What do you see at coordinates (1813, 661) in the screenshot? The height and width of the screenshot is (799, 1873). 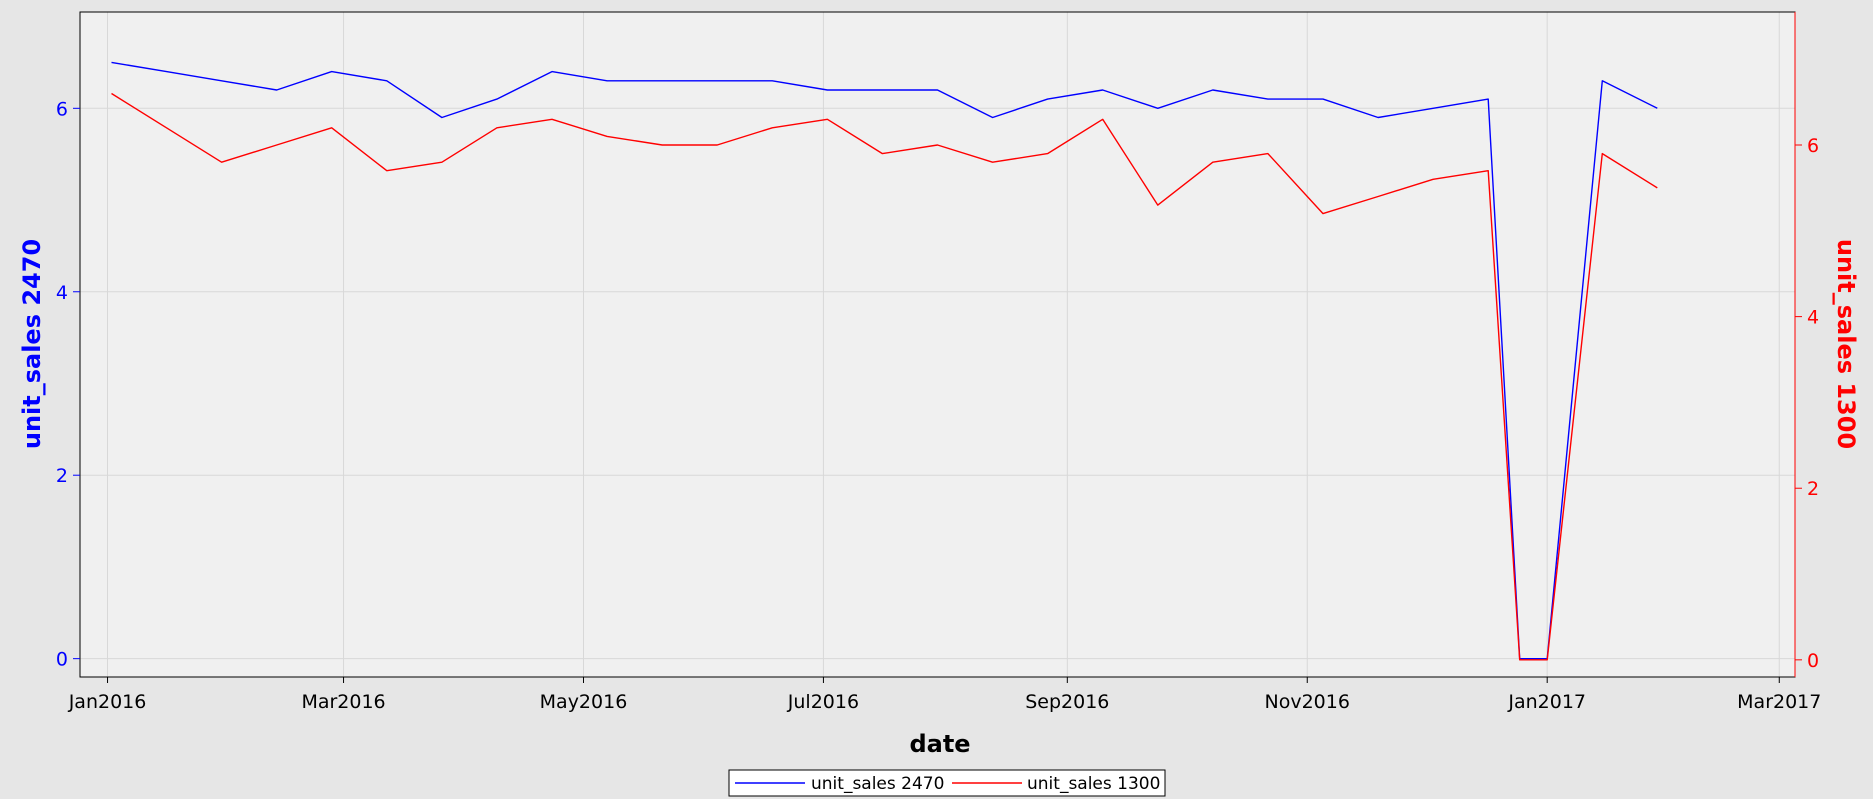 I see `right-y-tick-label: 0` at bounding box center [1813, 661].